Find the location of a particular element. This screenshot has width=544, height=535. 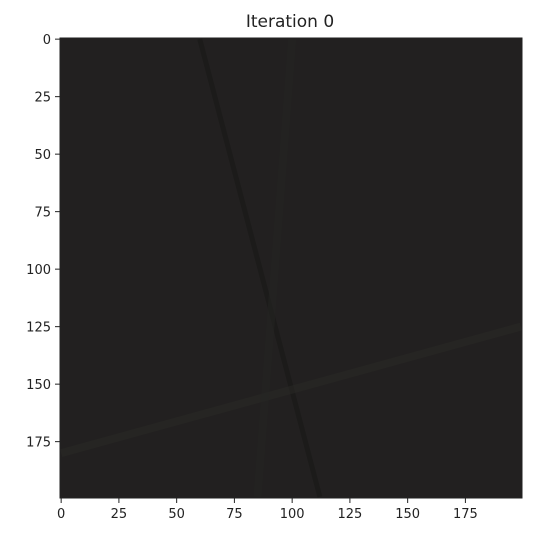

chart-title: Iteration 0 is located at coordinates (290, 22).